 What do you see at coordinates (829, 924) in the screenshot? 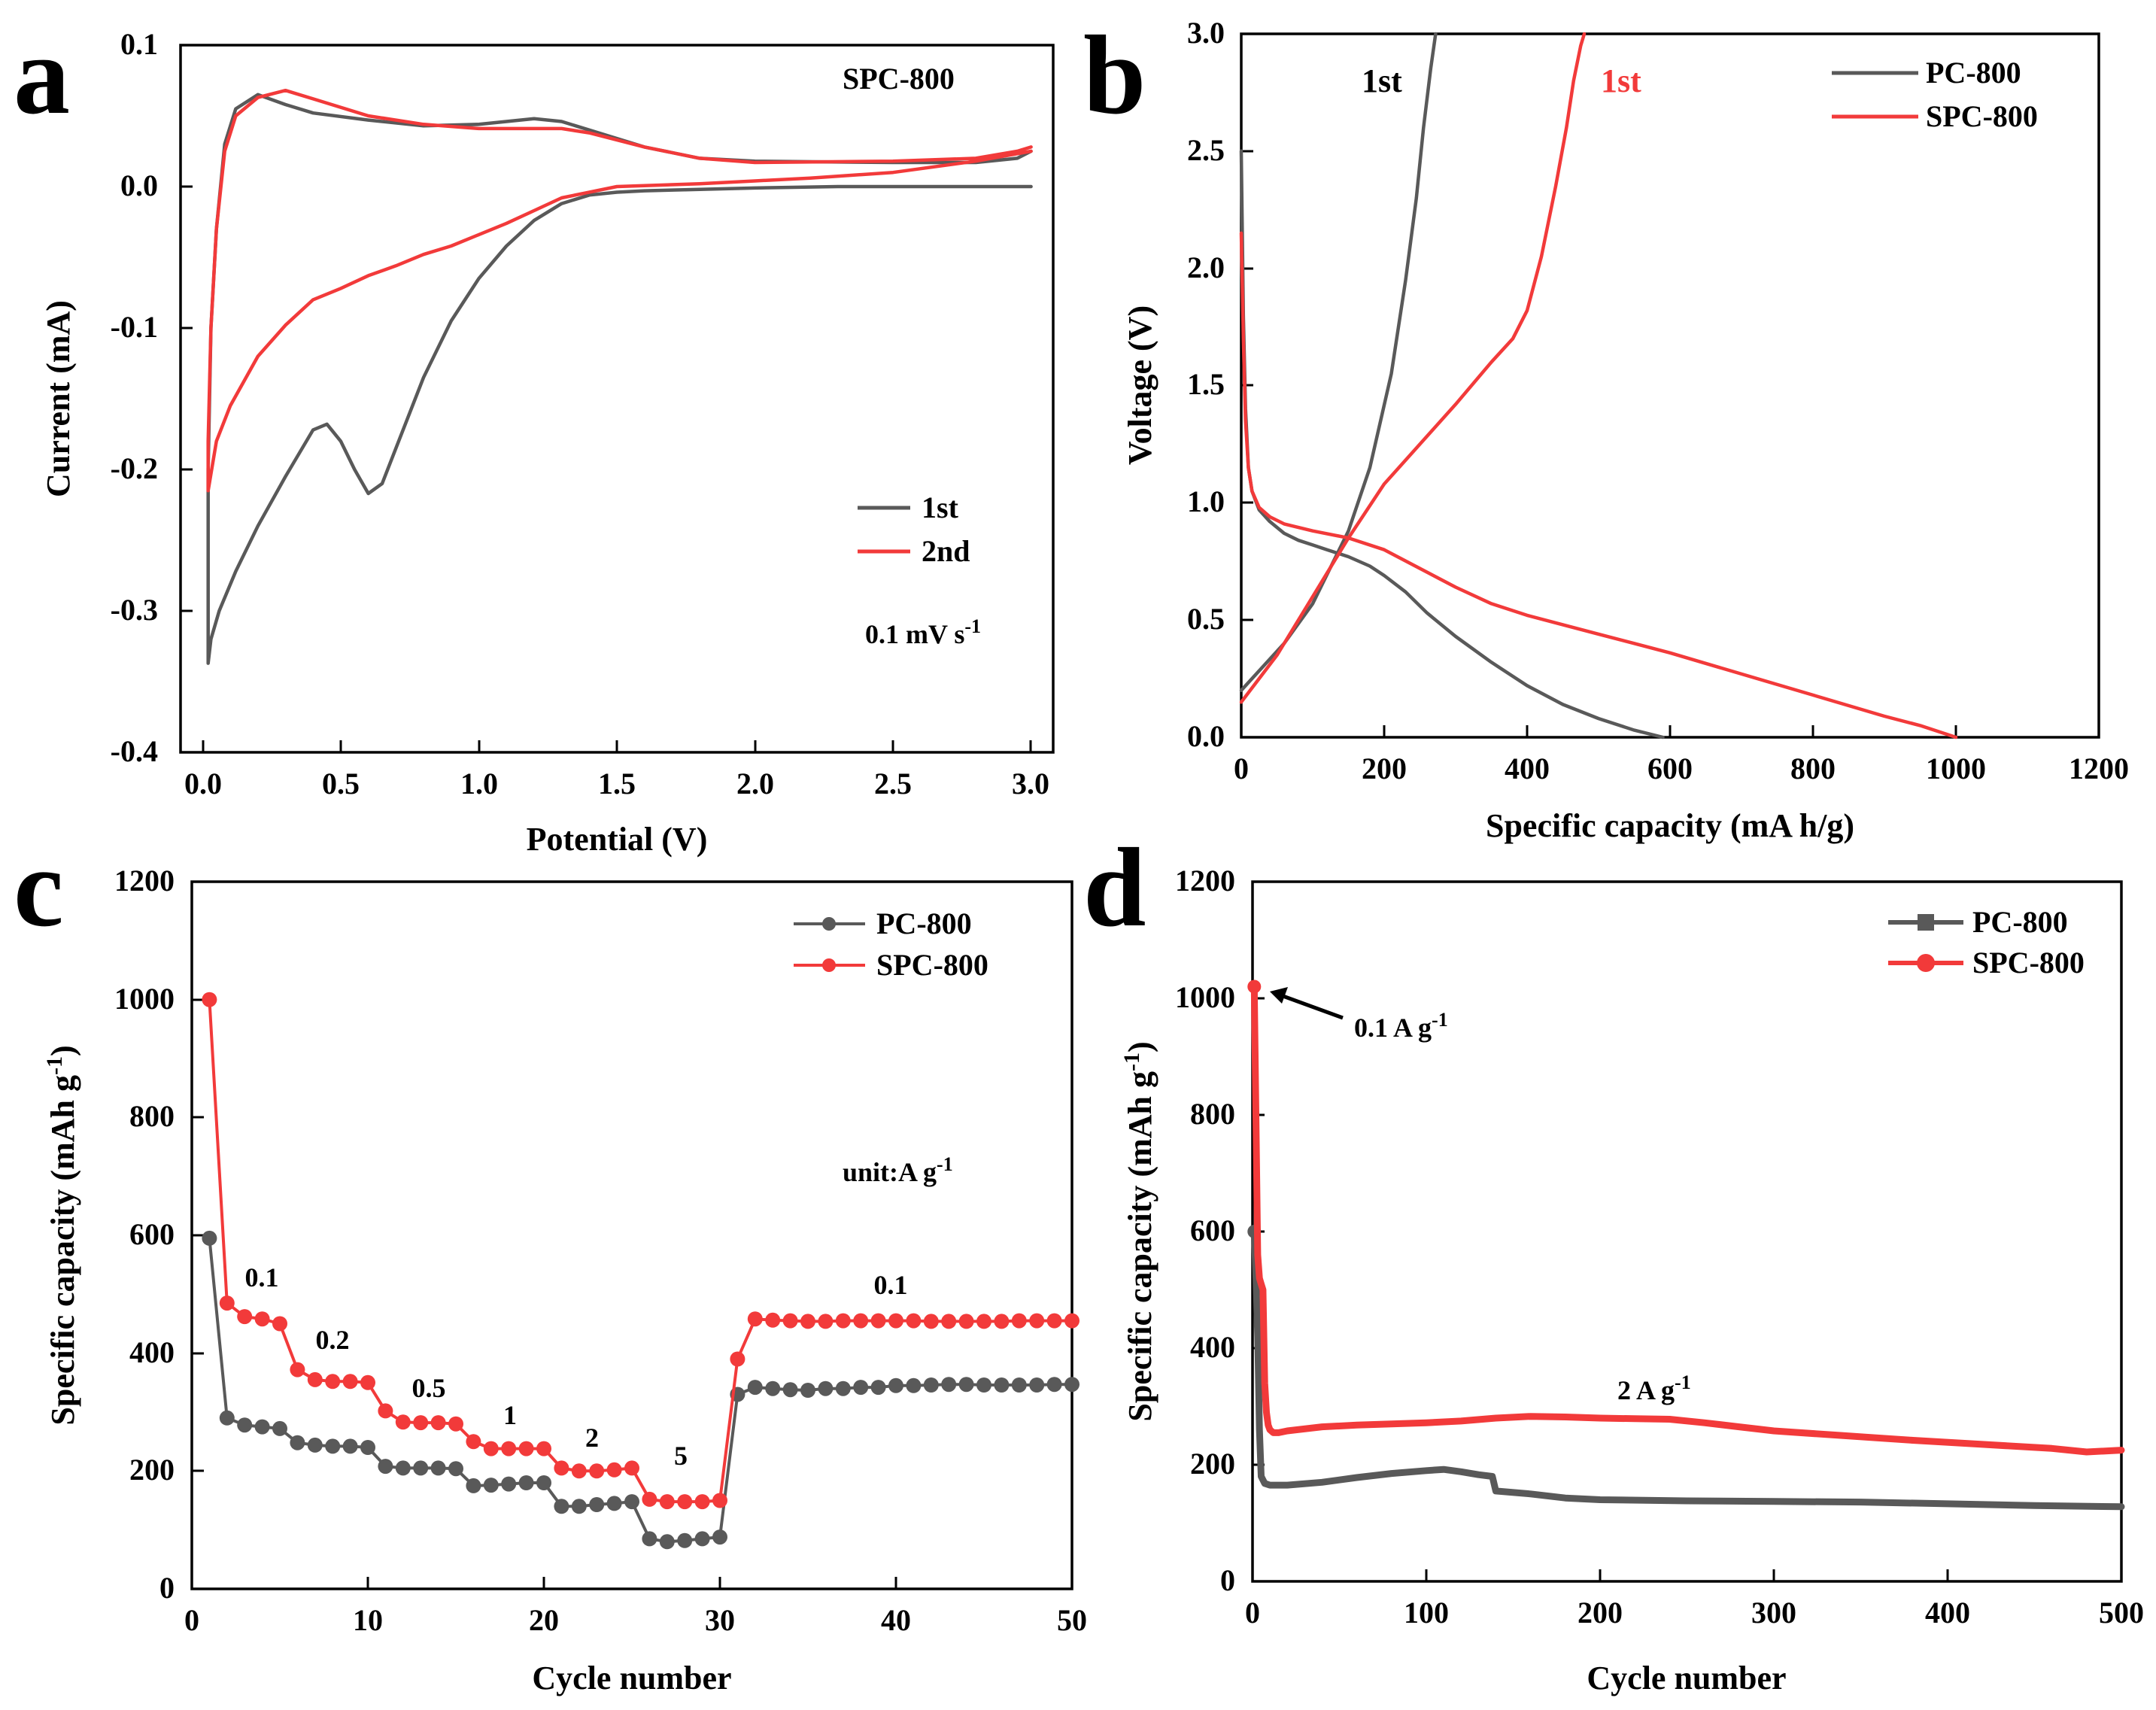
I see `c-legend-marker-pc` at bounding box center [829, 924].